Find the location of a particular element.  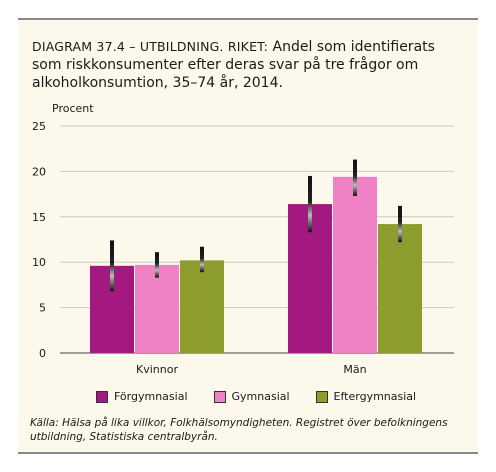

y-axis-label: Procent is located at coordinates (73, 108).